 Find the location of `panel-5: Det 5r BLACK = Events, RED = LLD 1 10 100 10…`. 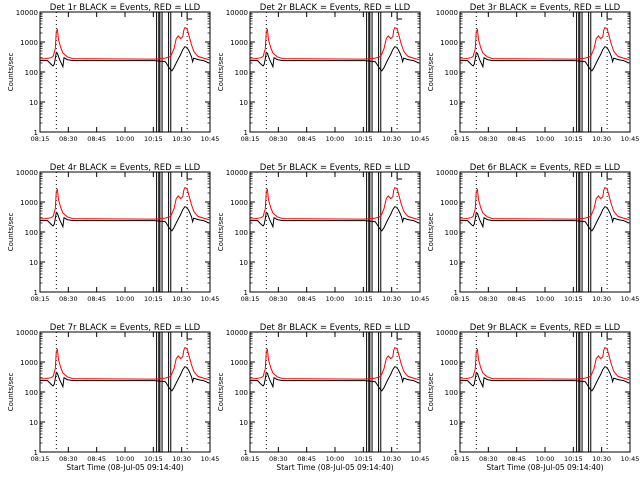

panel-5: Det 5r BLACK = Events, RED = LLD 1 10 100 10… is located at coordinates (323, 233).